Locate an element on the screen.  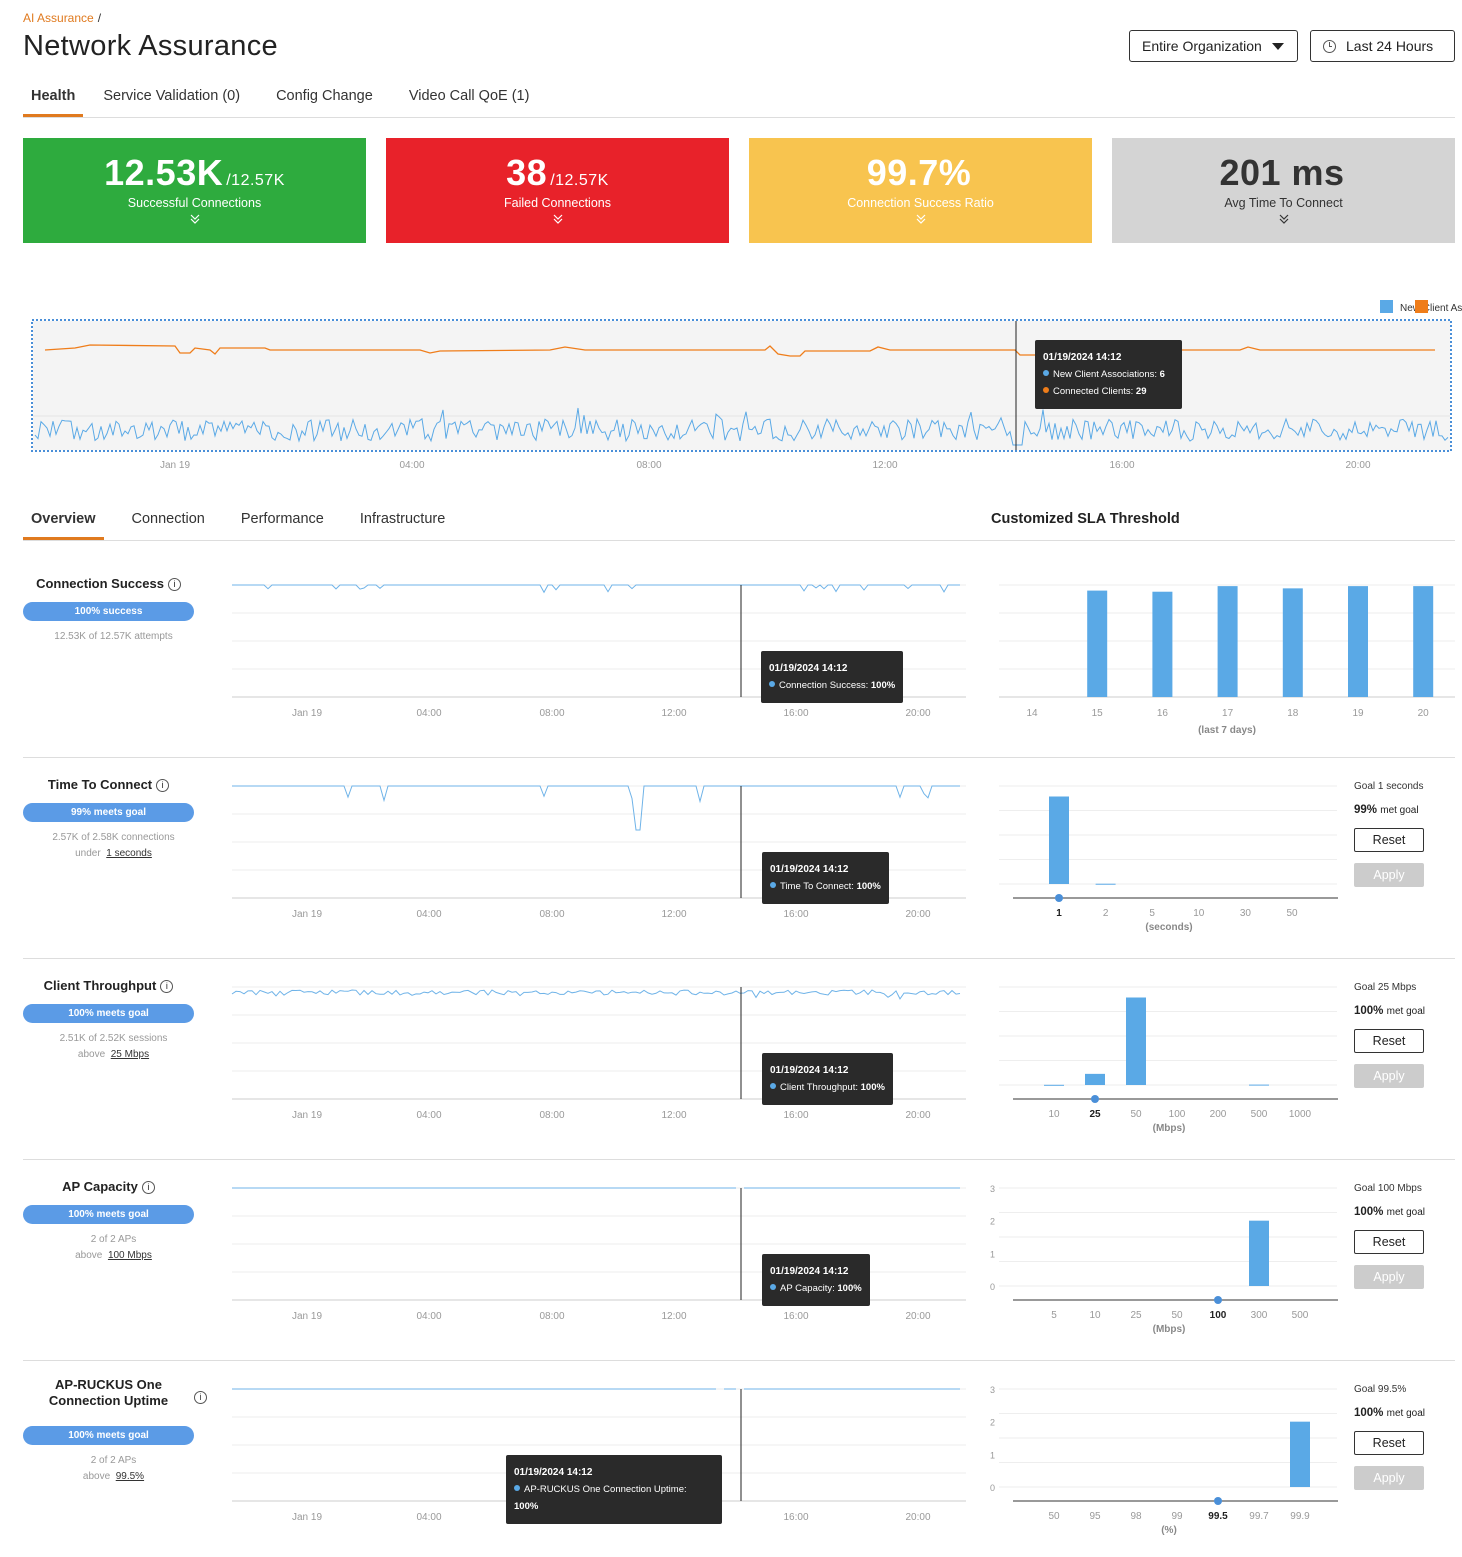
x-tick: 300 is located at coordinates (1259, 1315).